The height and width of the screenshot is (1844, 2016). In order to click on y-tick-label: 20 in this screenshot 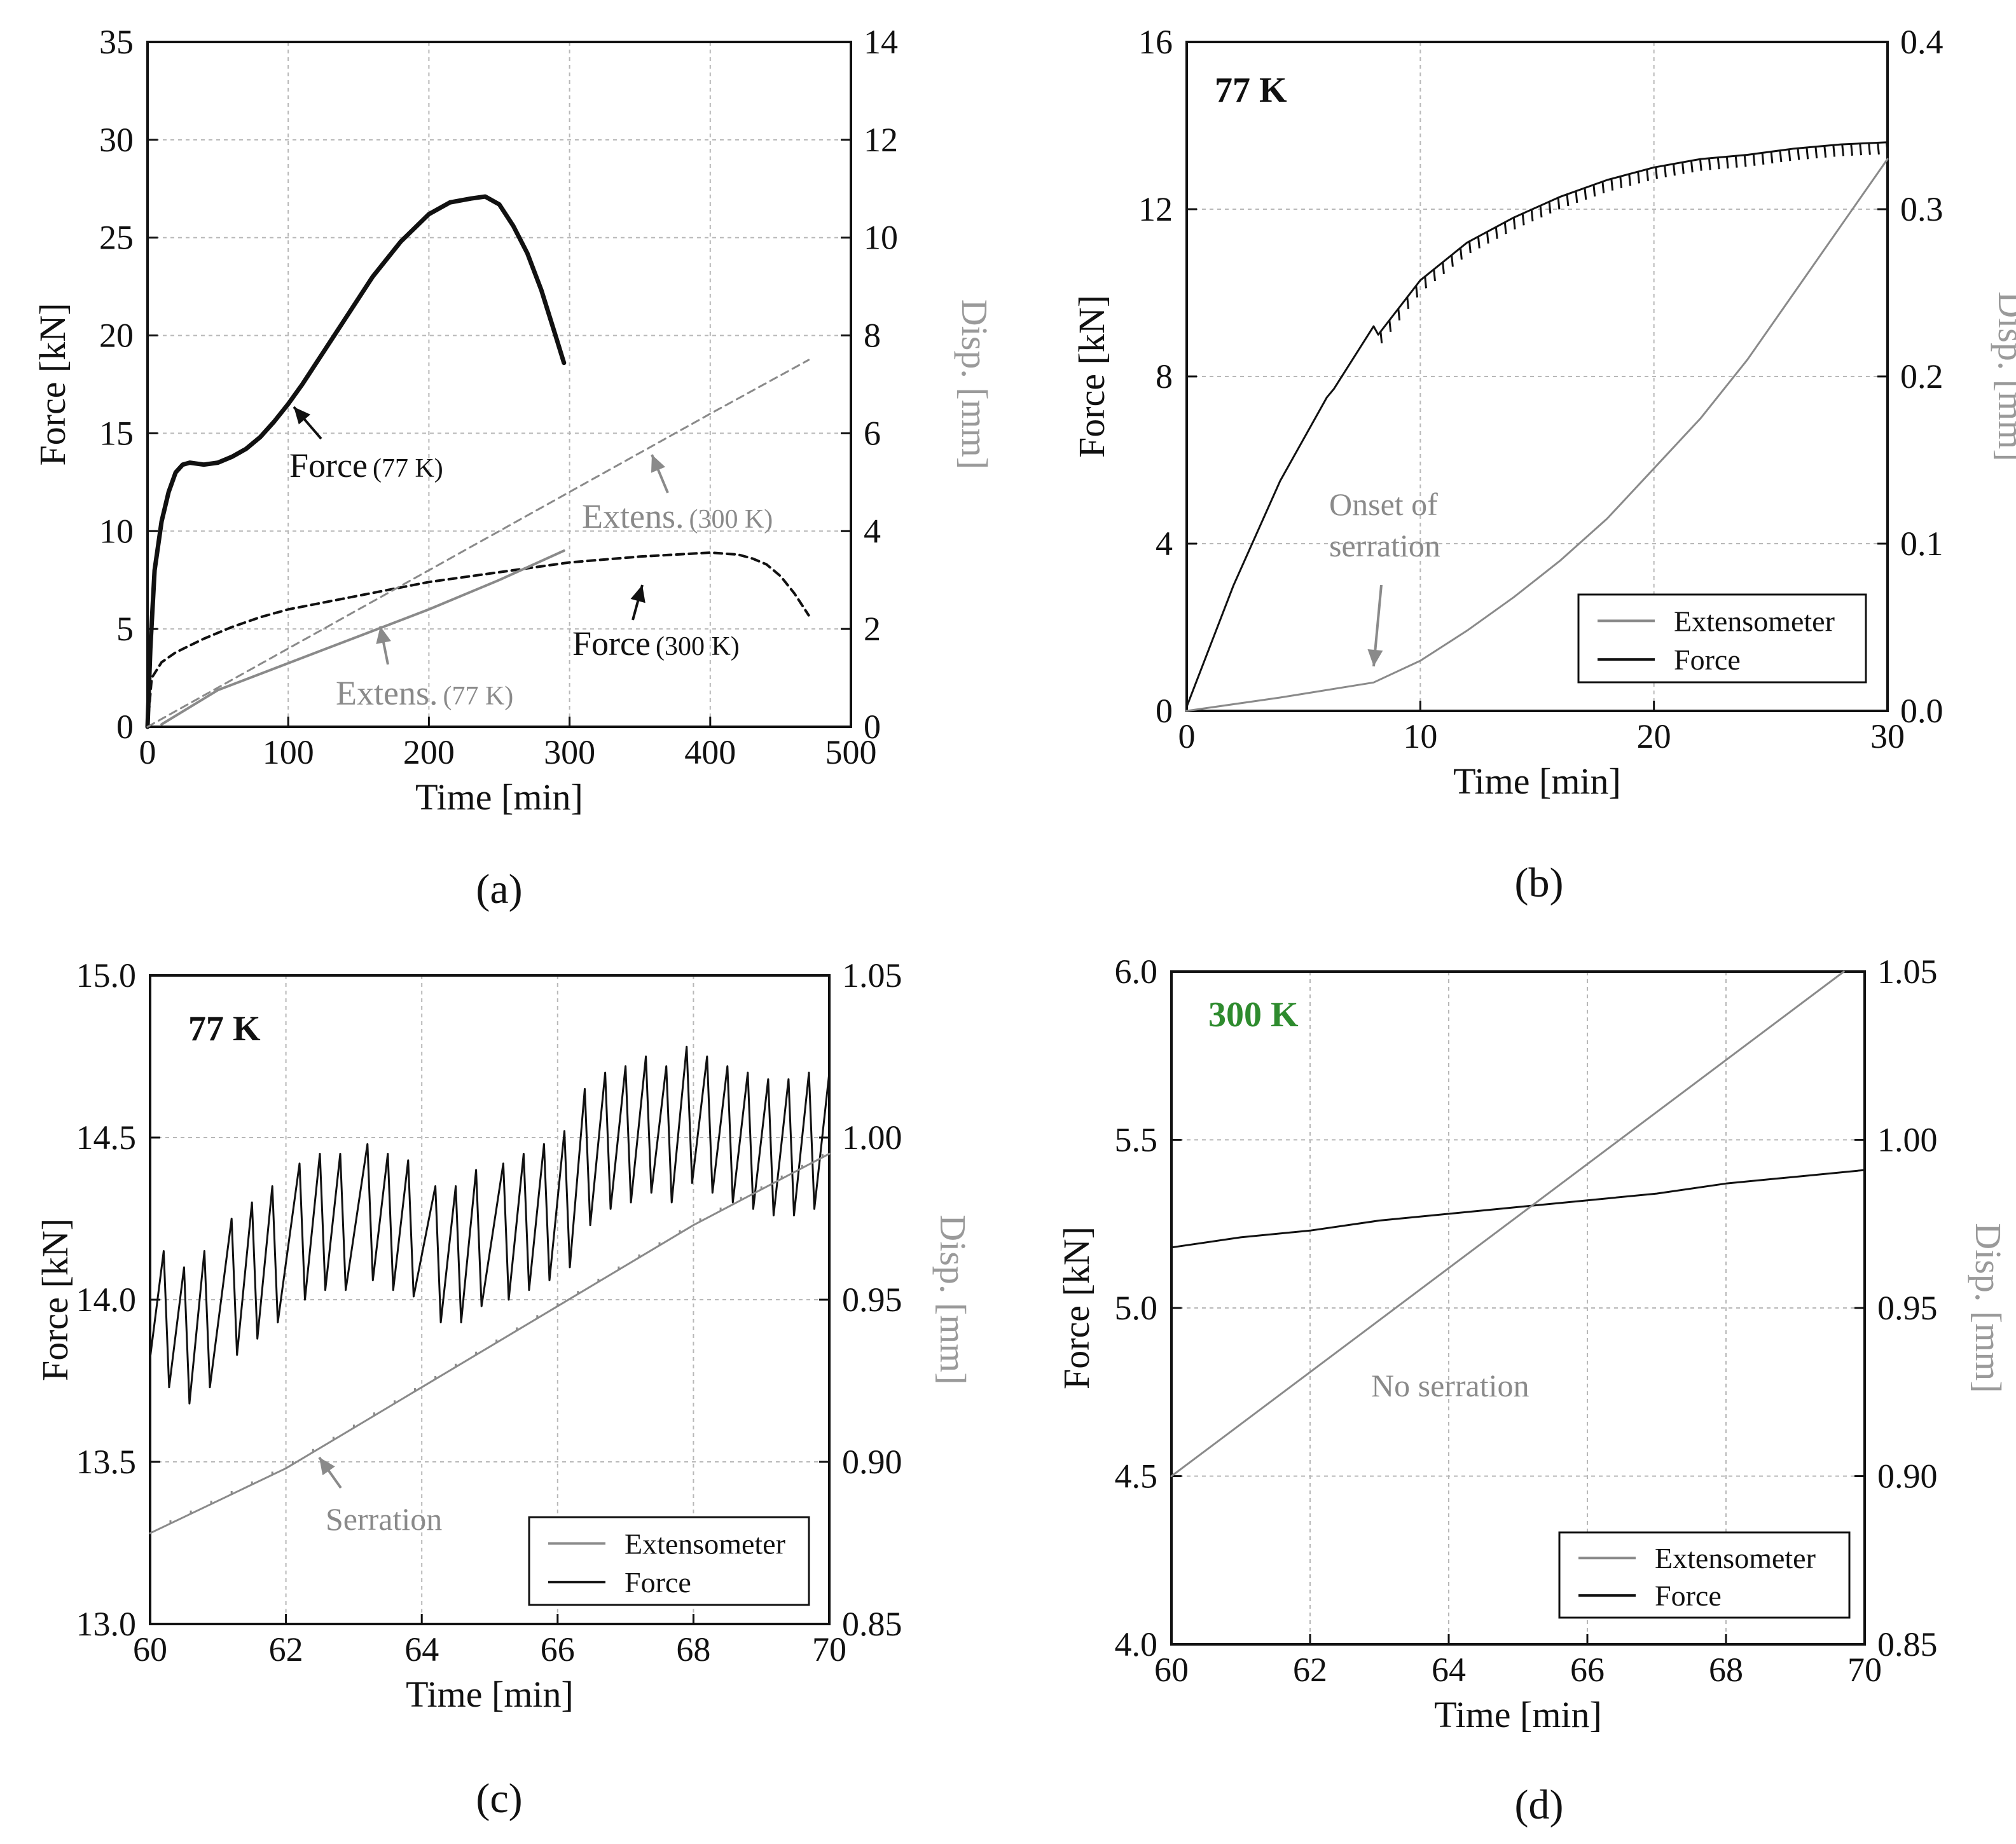, I will do `click(116, 336)`.